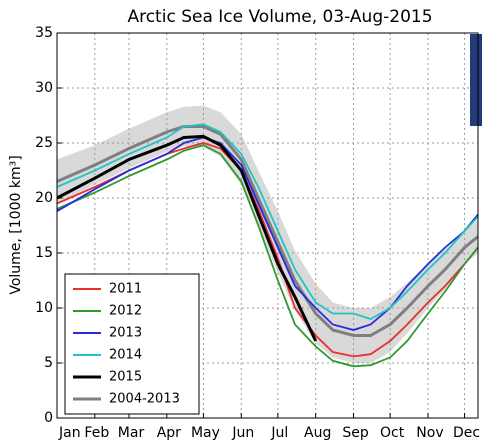  Describe the element at coordinates (429, 433) in the screenshot. I see `x-tick-label: Nov` at that location.